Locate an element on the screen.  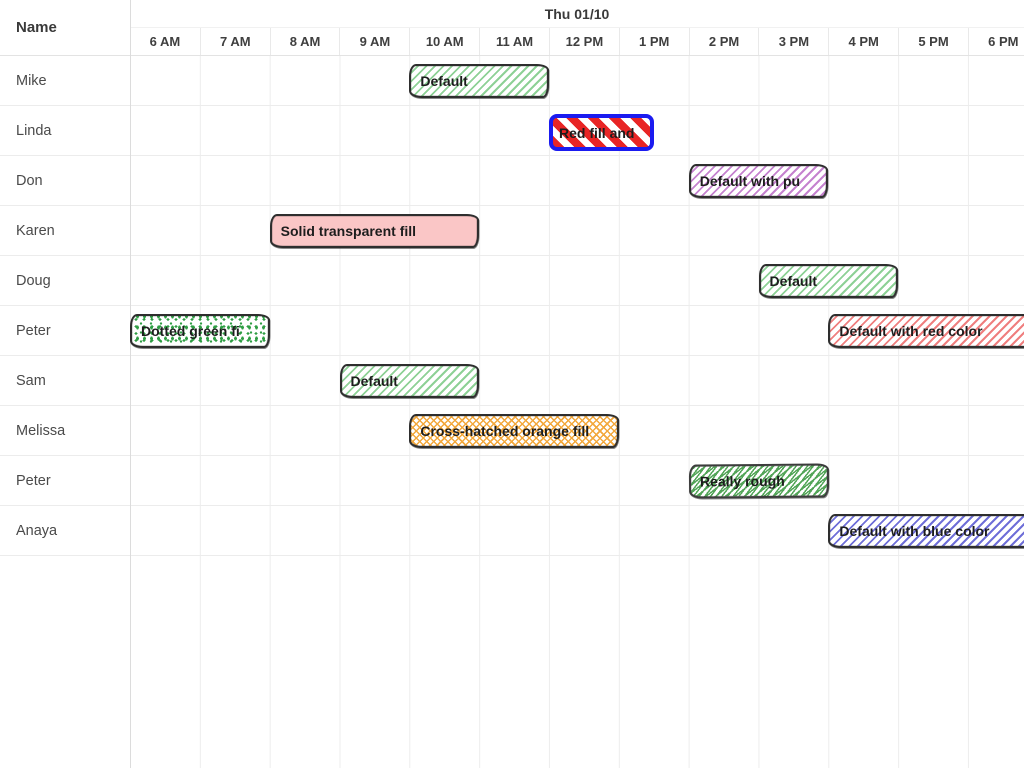
event-bar: Cross-hatched orange fill is located at coordinates (514, 431).